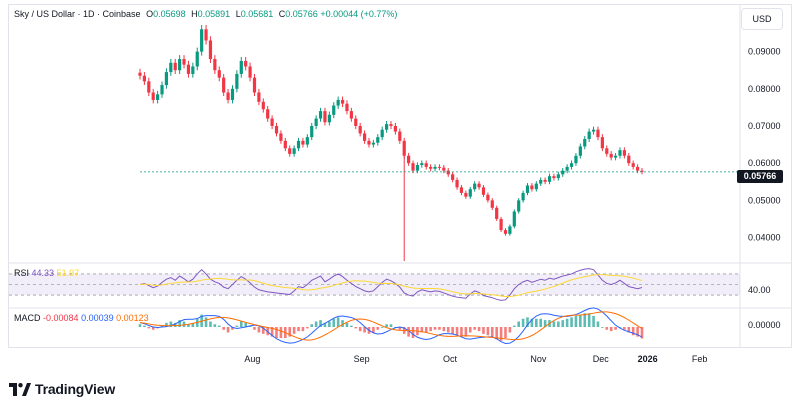 Image resolution: width=800 pixels, height=400 pixels. What do you see at coordinates (46, 273) in the screenshot?
I see `rsi-legend: RSI 44.33 51.97` at bounding box center [46, 273].